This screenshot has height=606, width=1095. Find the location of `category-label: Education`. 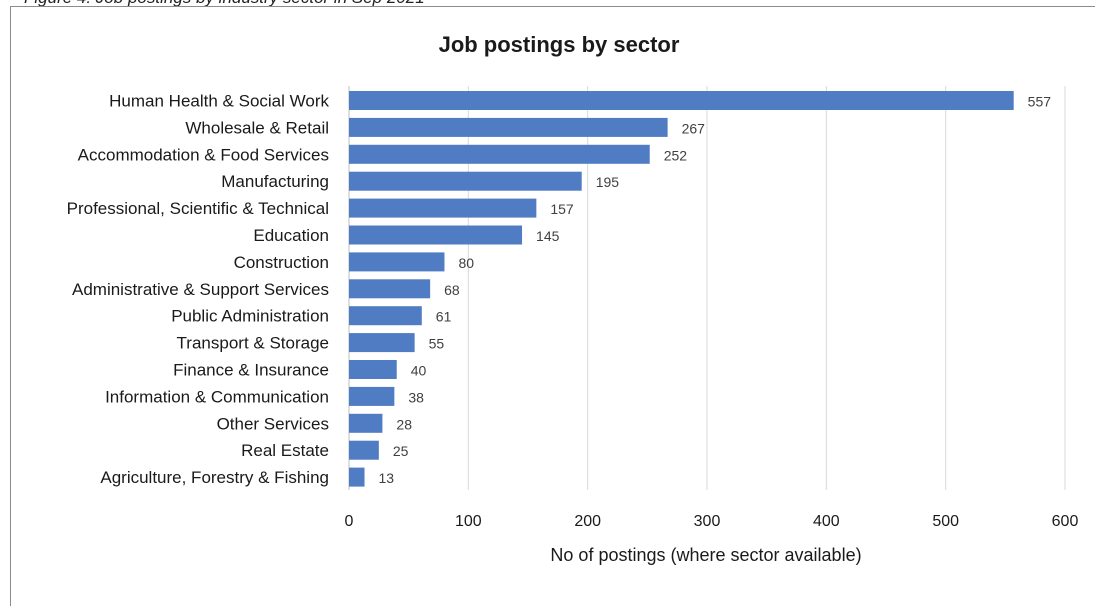

category-label: Education is located at coordinates (291, 235).